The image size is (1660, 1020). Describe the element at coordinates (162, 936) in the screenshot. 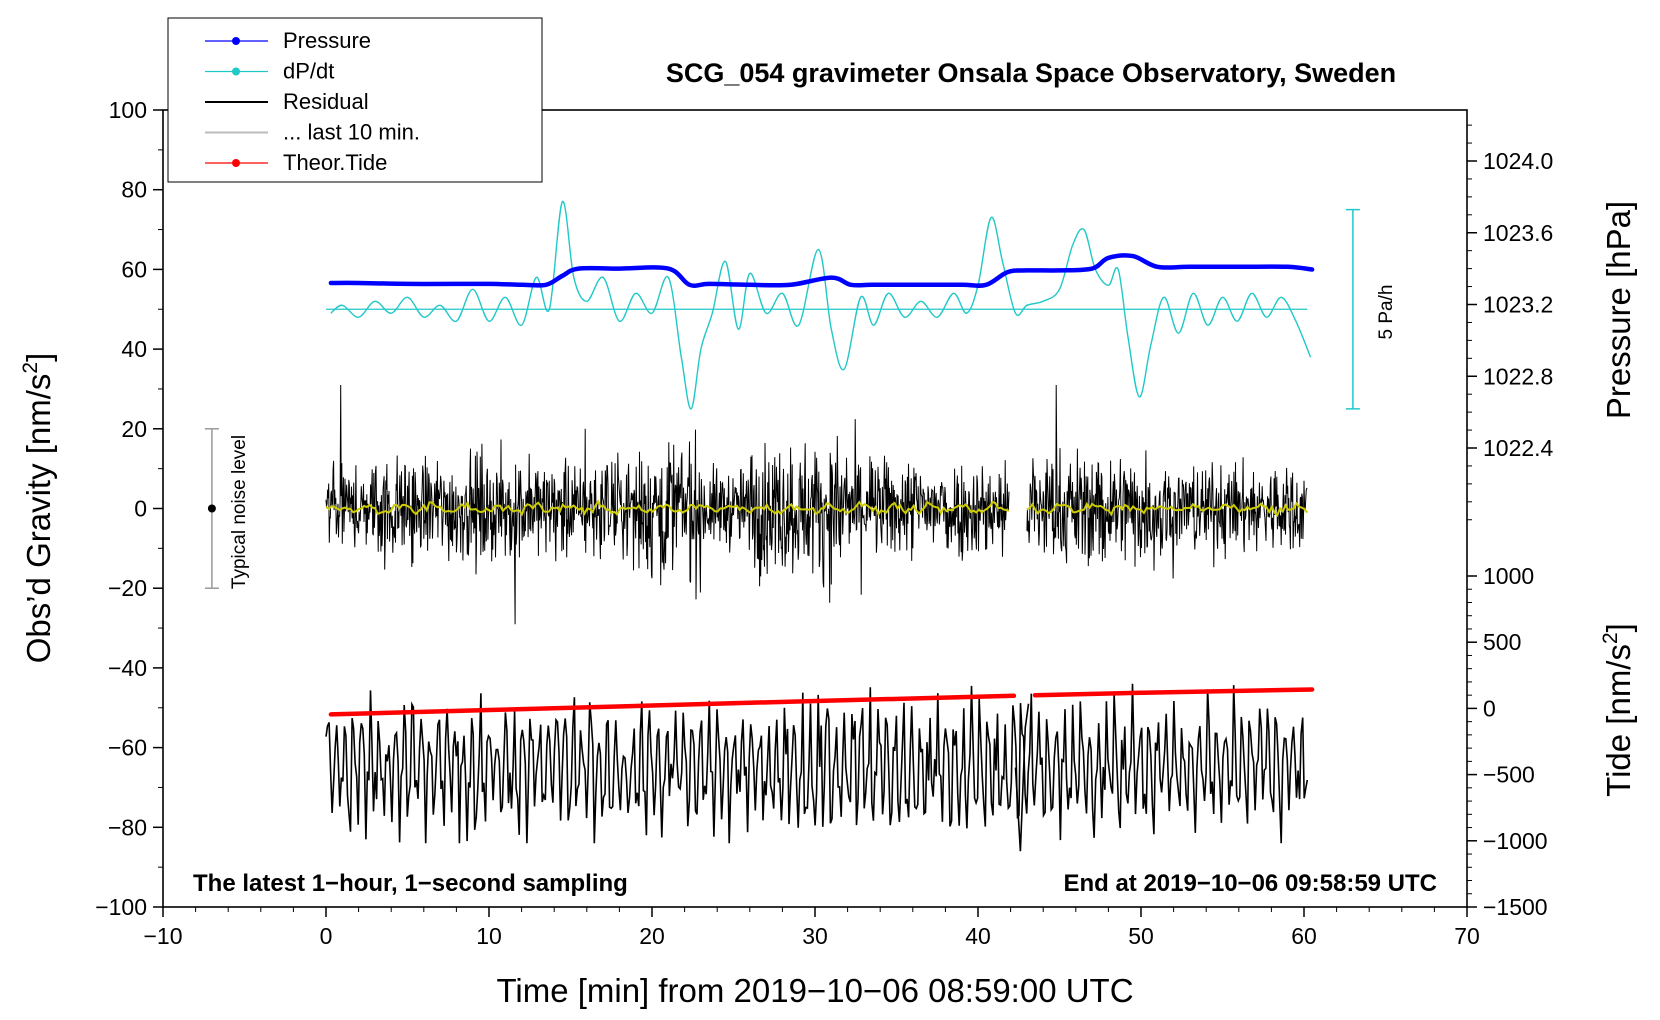

I see `x-tick-label: −10` at that location.